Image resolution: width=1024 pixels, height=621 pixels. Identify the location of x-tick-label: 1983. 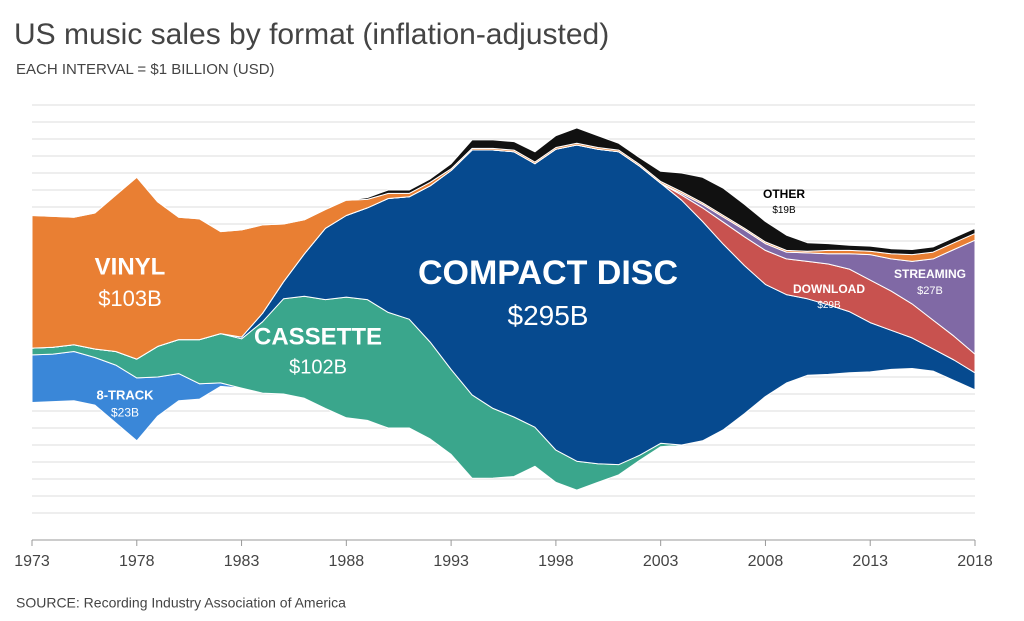
(242, 561).